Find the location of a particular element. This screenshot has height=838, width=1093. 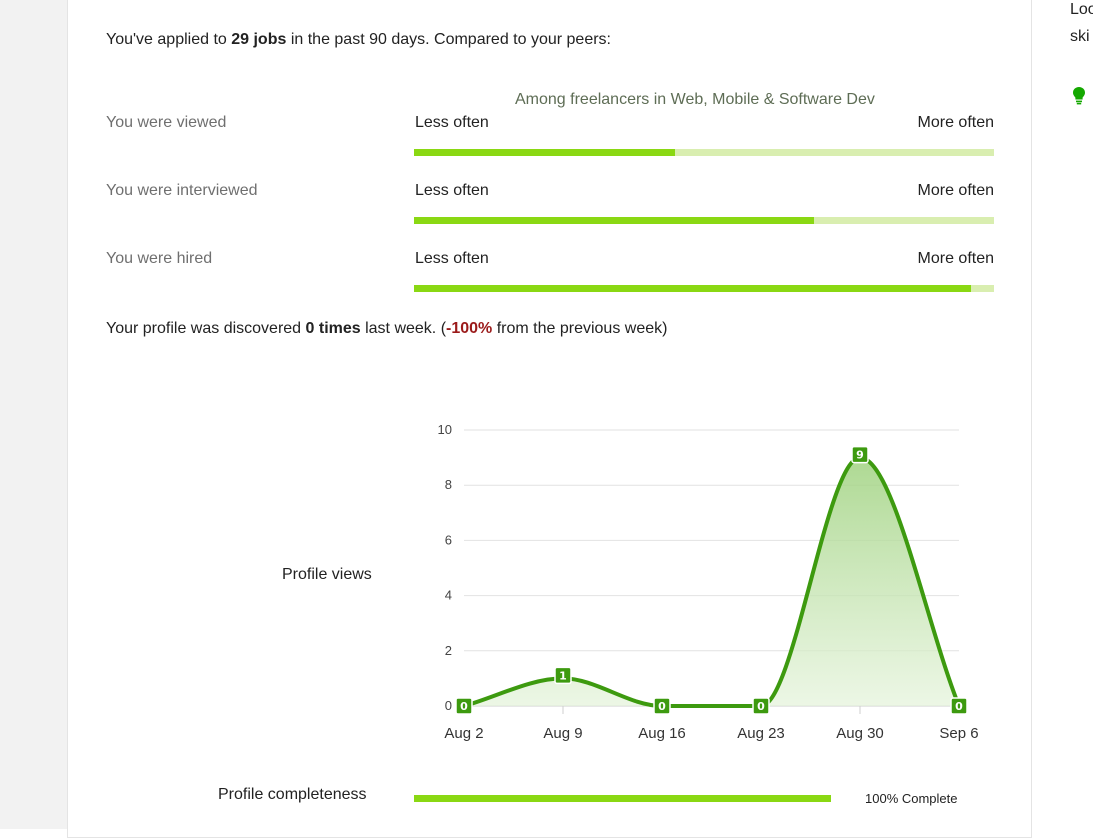

right-panel-text-2: ski is located at coordinates (1080, 36).